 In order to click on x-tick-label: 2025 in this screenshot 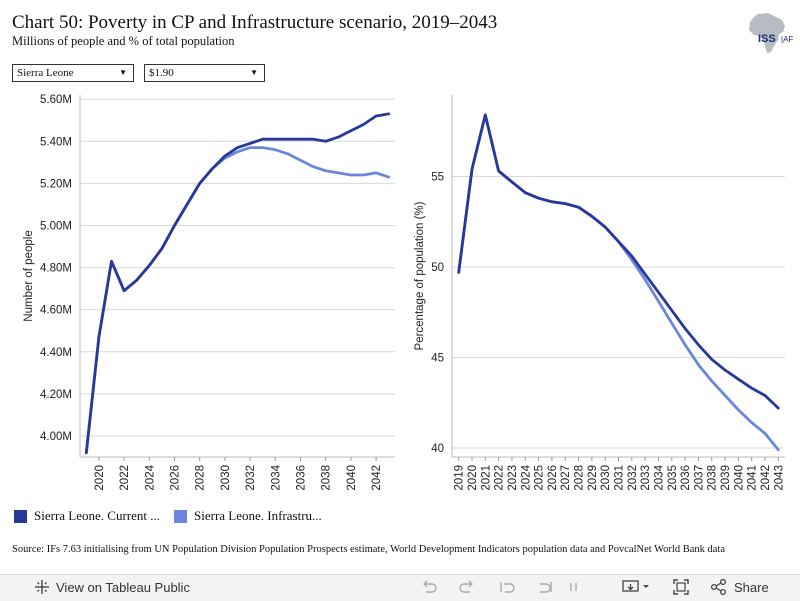, I will do `click(540, 478)`.